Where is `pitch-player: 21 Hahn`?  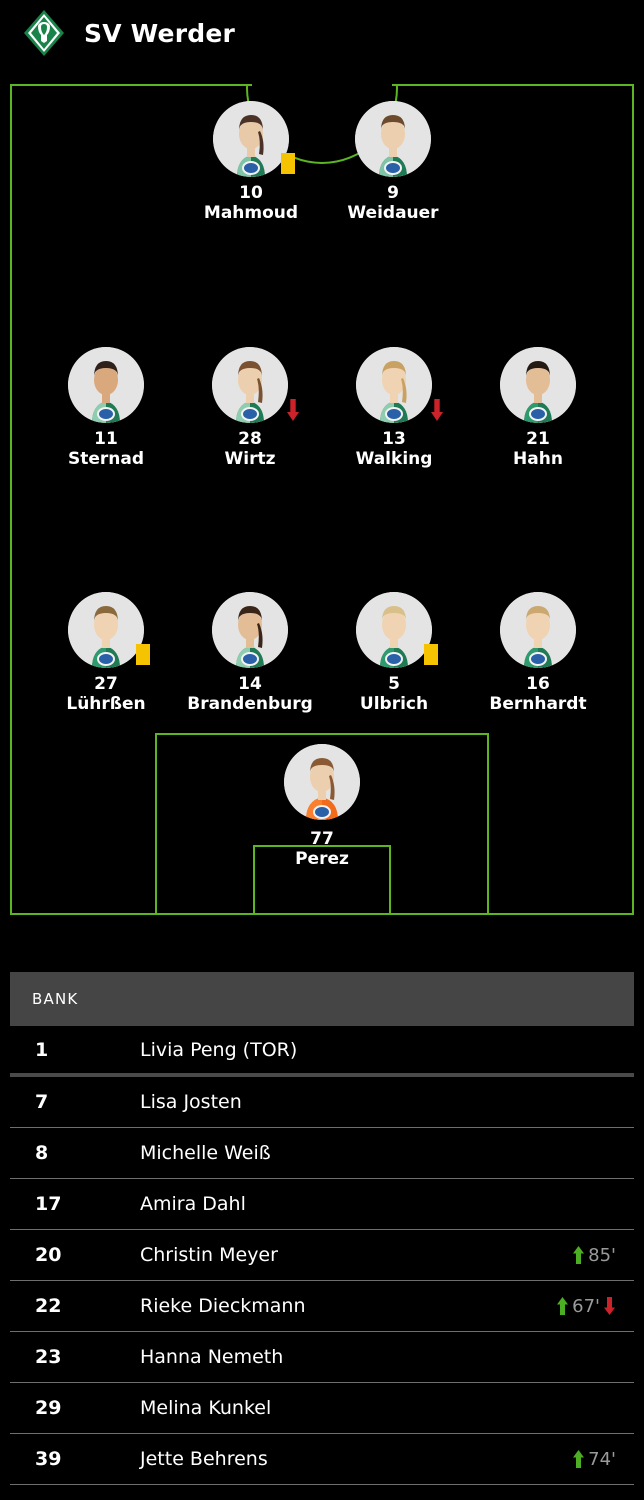
pitch-player: 21 Hahn is located at coordinates (538, 408).